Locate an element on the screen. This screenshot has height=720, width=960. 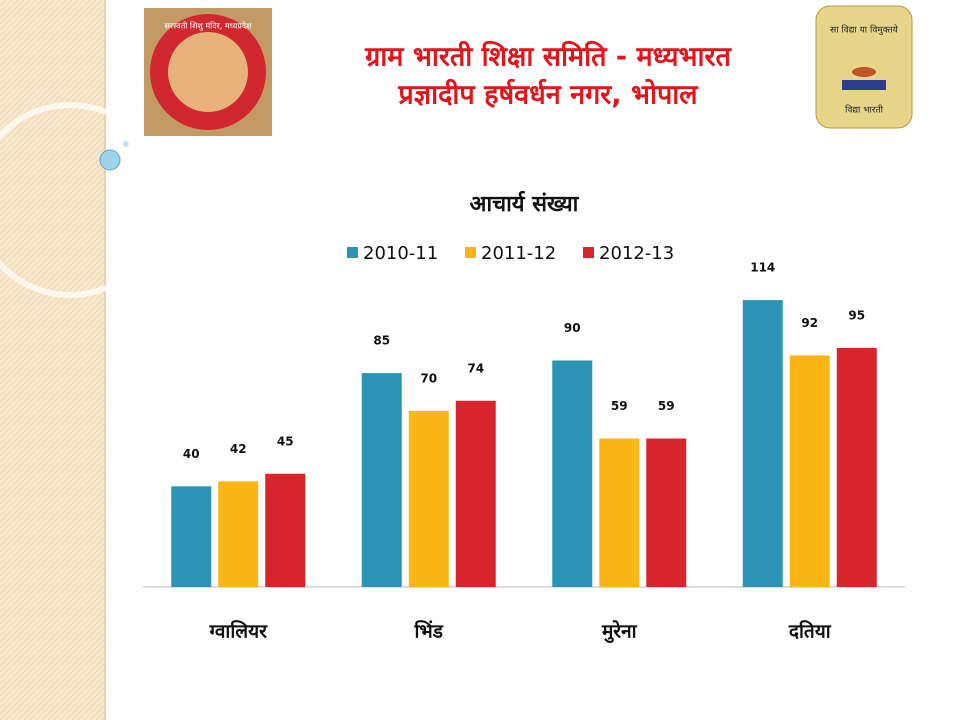
value-label: 85 is located at coordinates (381, 341).